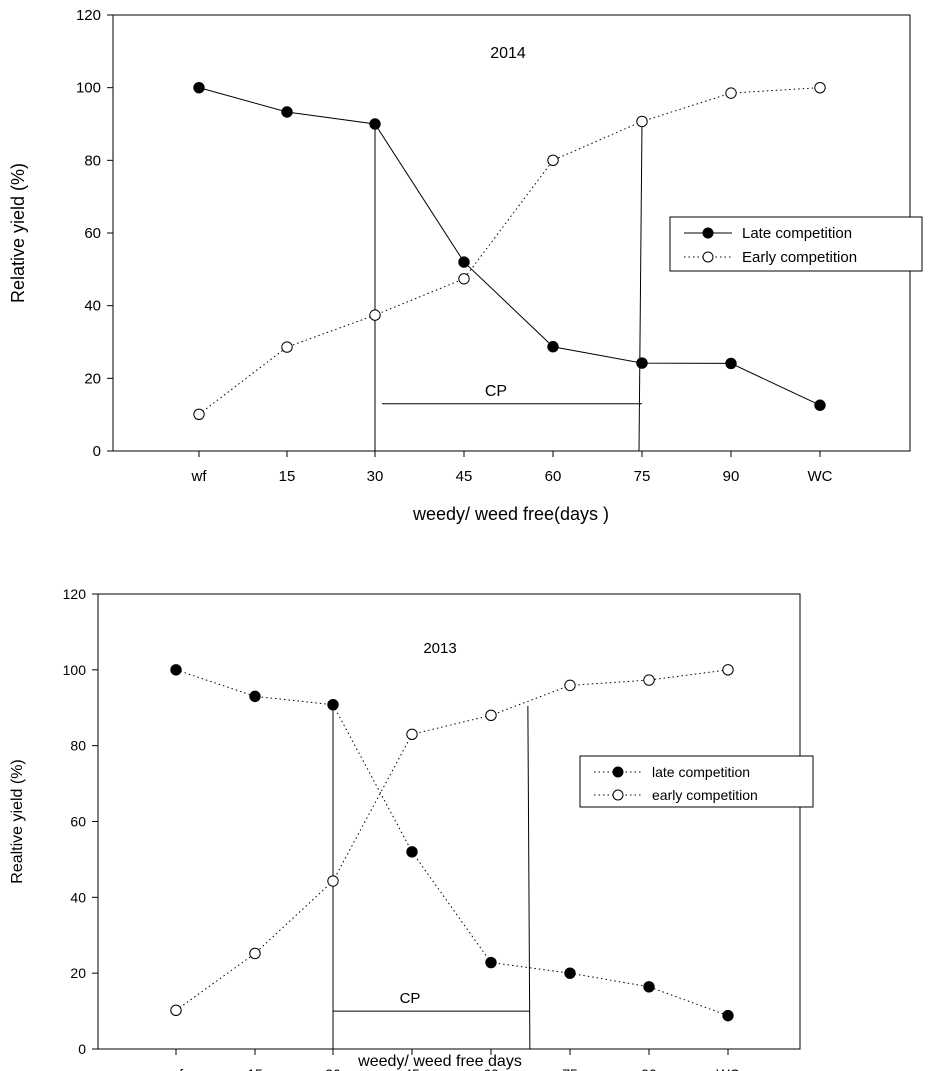 The width and height of the screenshot is (929, 1071). What do you see at coordinates (701, 772) in the screenshot?
I see `legend-entry: late competition` at bounding box center [701, 772].